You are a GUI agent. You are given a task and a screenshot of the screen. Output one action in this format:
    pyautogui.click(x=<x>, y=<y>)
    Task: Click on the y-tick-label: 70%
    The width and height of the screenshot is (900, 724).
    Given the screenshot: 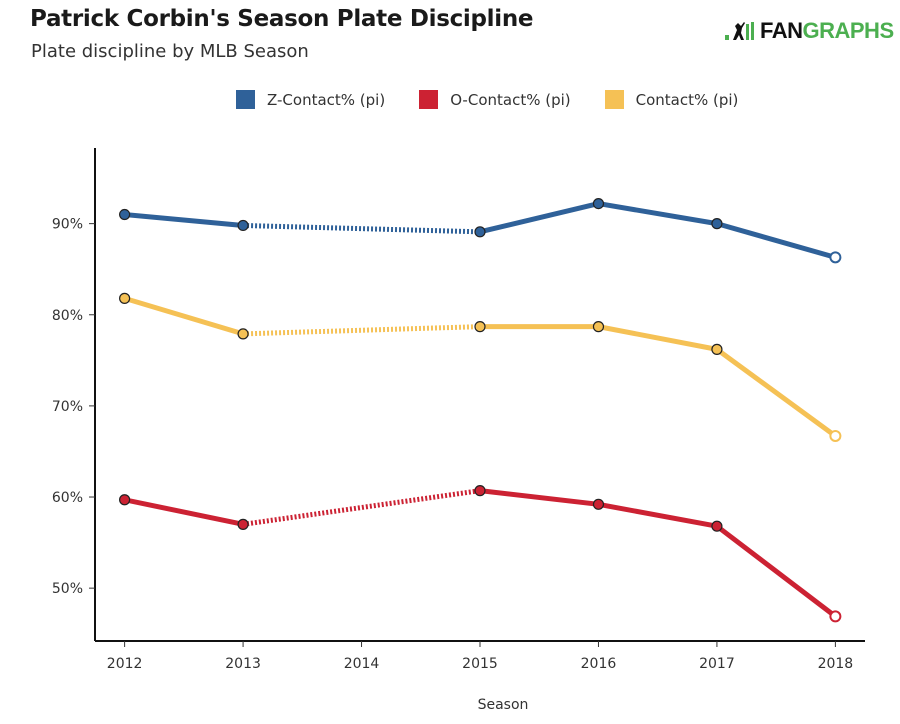 What is the action you would take?
    pyautogui.click(x=67, y=407)
    